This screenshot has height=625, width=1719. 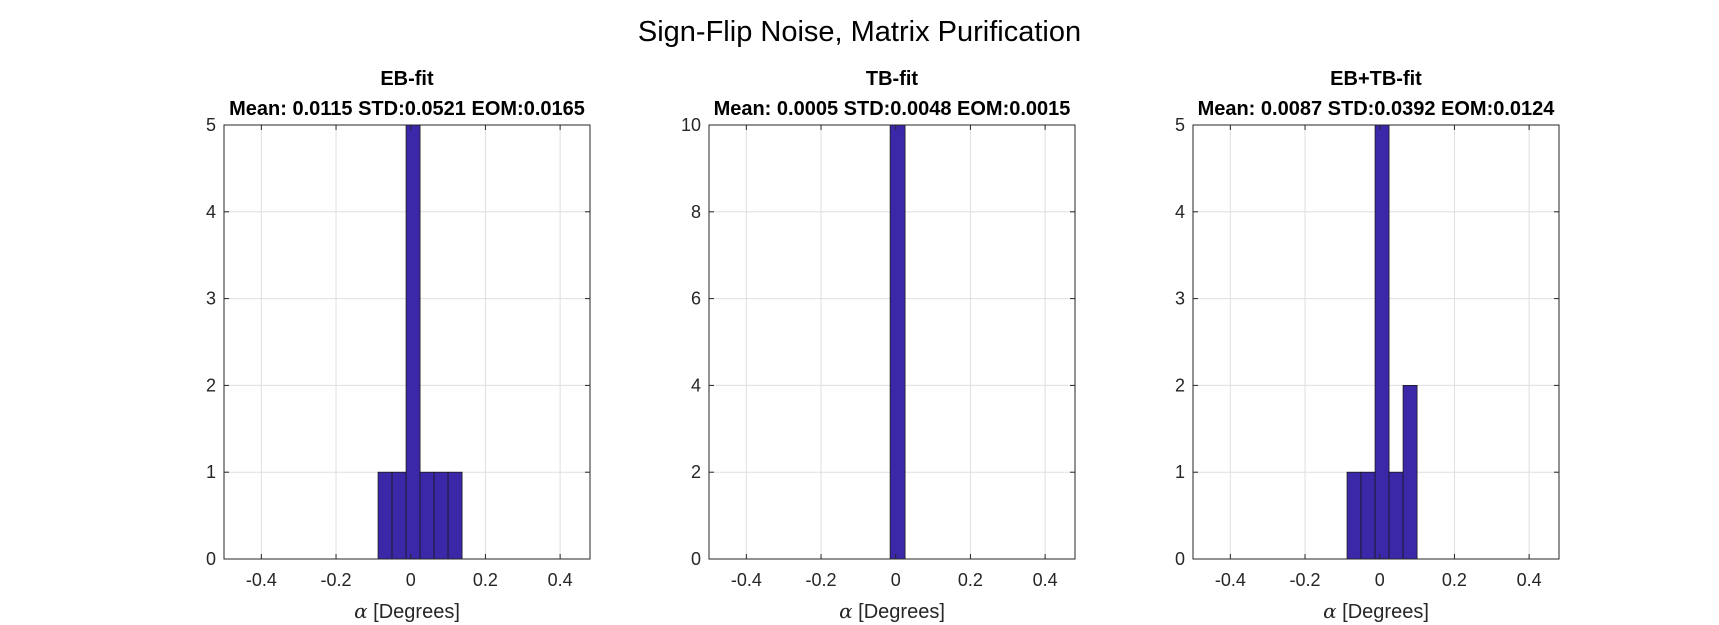 What do you see at coordinates (892, 79) in the screenshot?
I see `axes-title: TB-fit` at bounding box center [892, 79].